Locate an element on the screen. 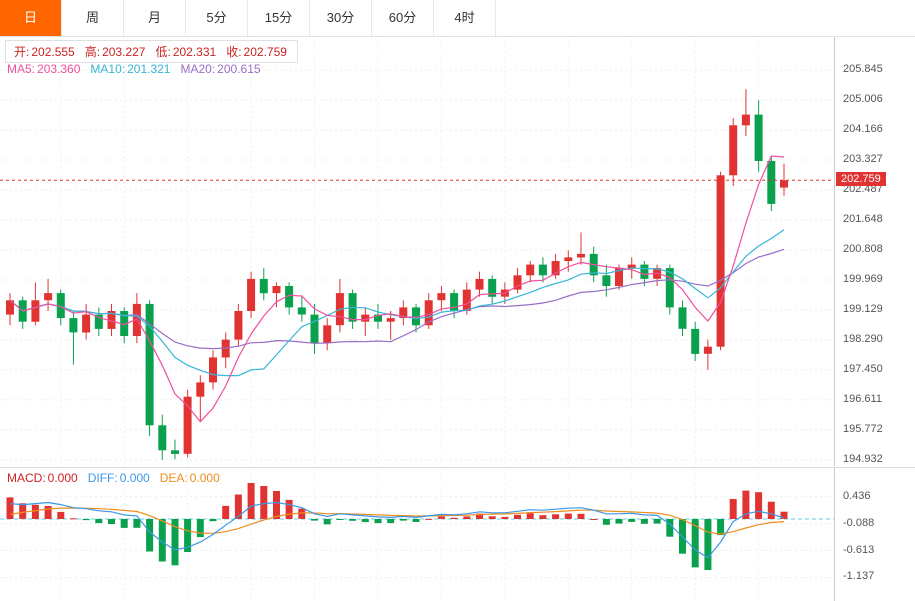 The height and width of the screenshot is (601, 915). price-axis-label: 195.772 is located at coordinates (863, 429).